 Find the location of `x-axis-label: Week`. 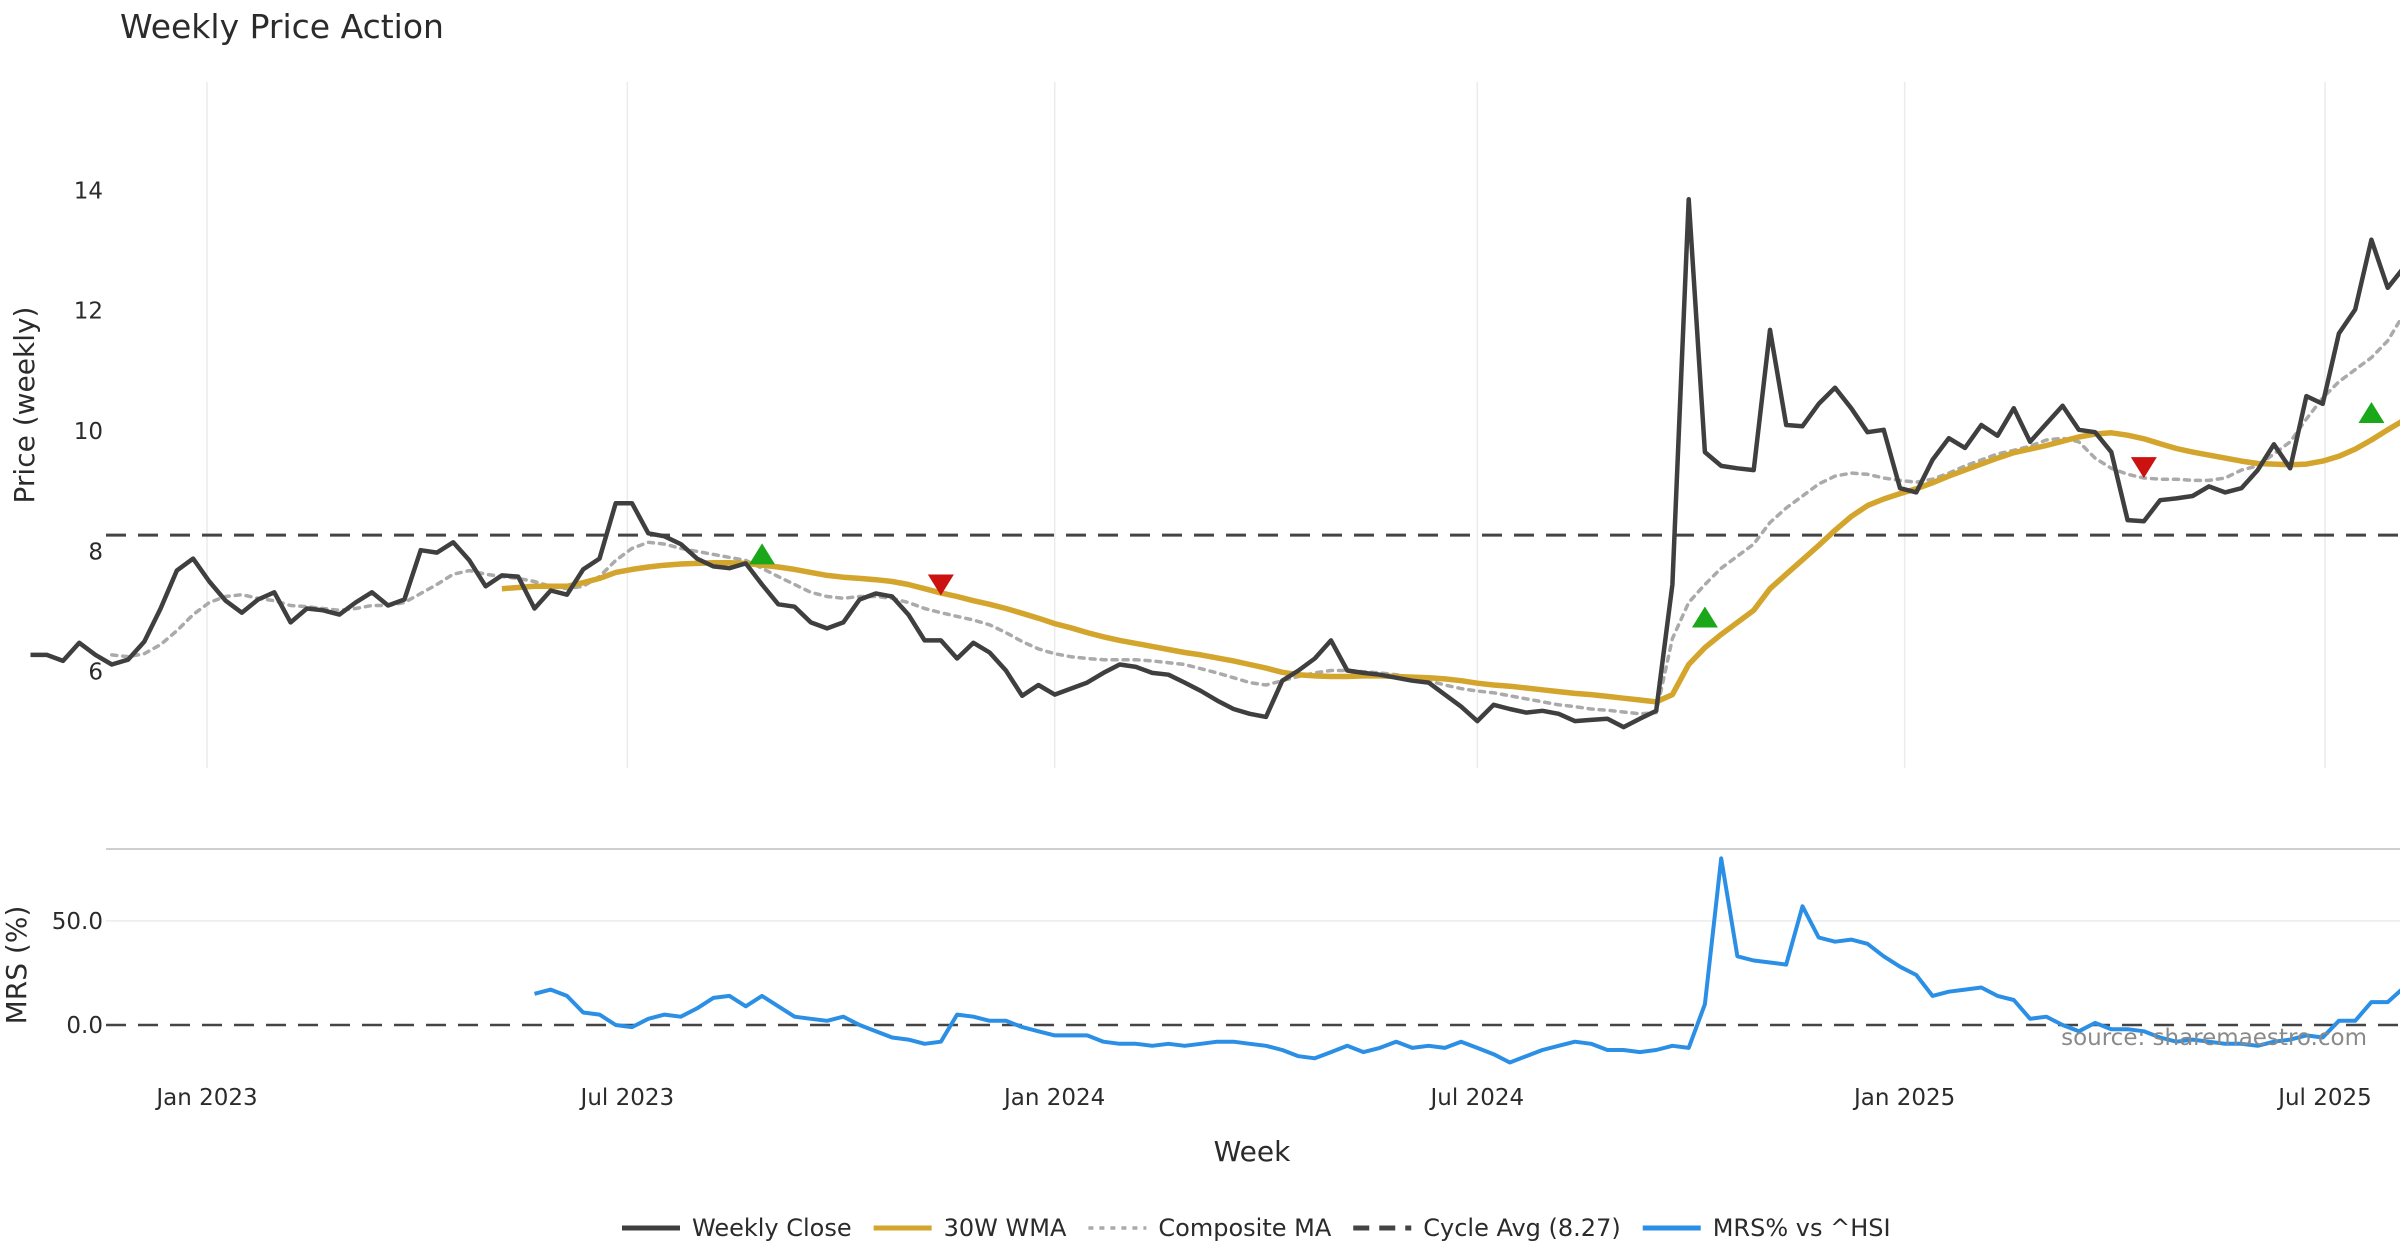

x-axis-label: Week is located at coordinates (1252, 1151).